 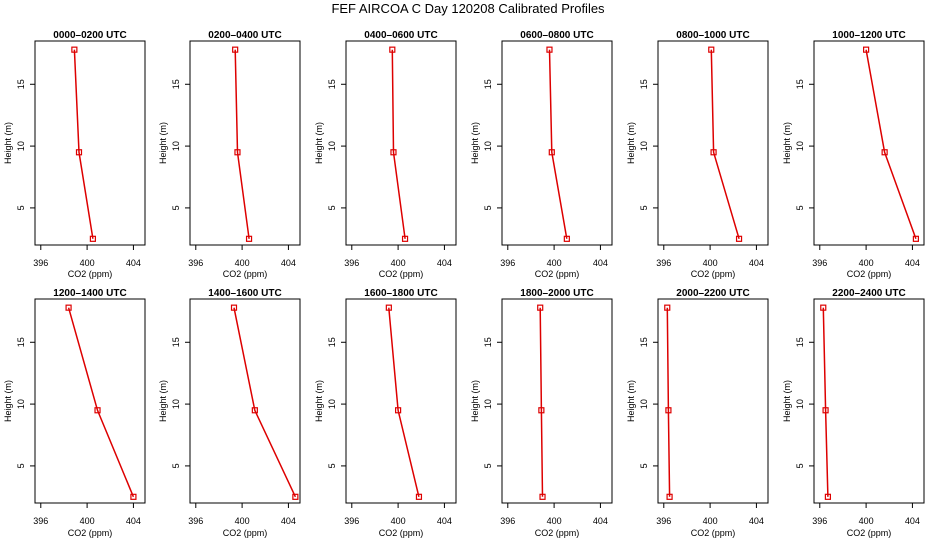 I want to click on panel-11-y-label: Height (m), so click(x=631, y=401).